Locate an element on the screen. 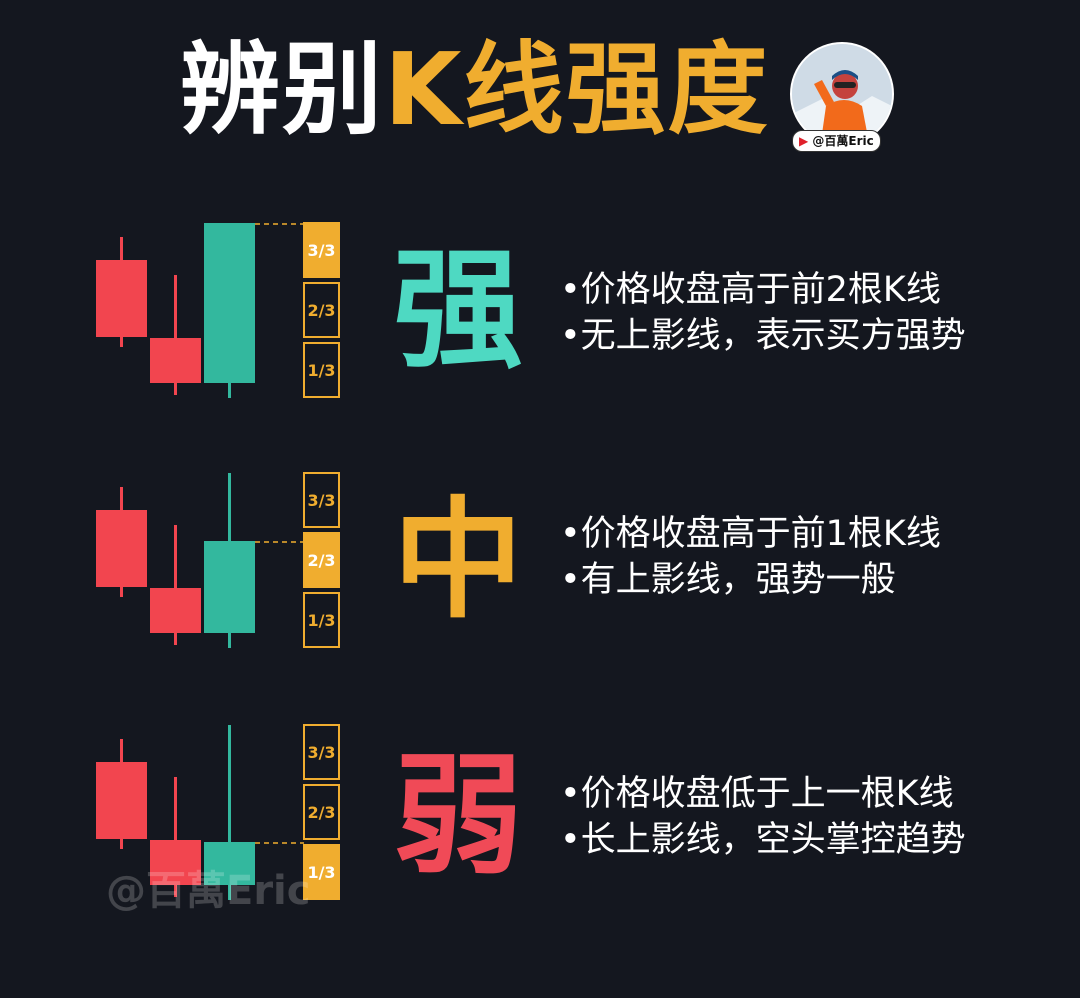 This screenshot has width=1080, height=998. description-line: •价格收盘低于上一根K线 is located at coordinates (757, 794).